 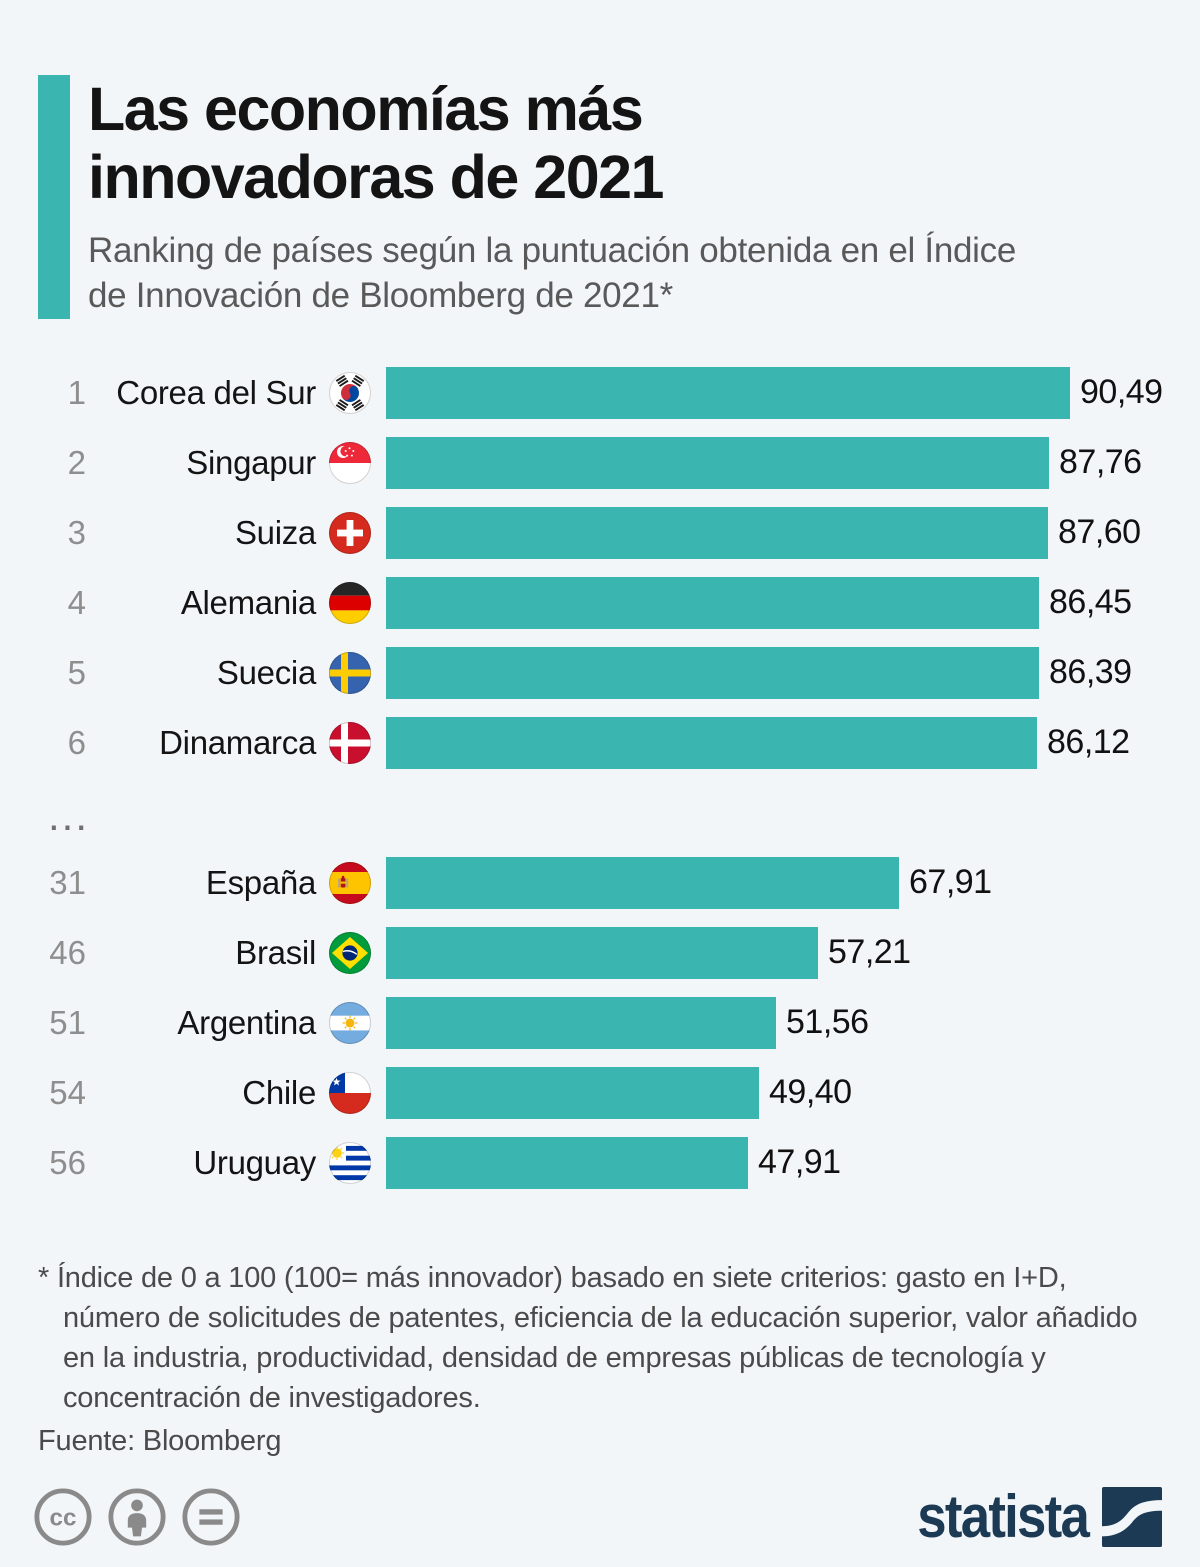 What do you see at coordinates (376, 143) in the screenshot?
I see `page-title: Las economías más innovadoras de 2021` at bounding box center [376, 143].